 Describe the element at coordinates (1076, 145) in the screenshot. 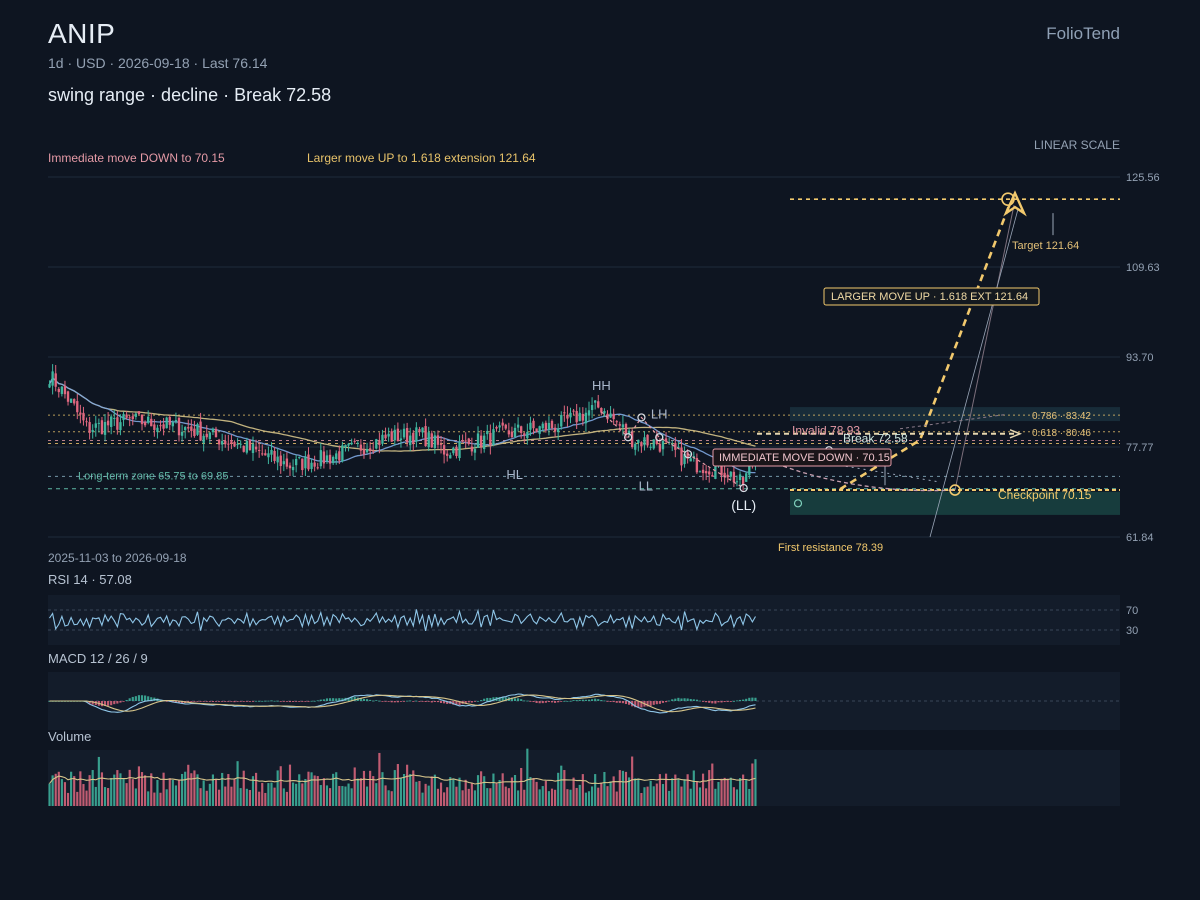

I see `scale-toggle: LINEAR SCALE` at that location.